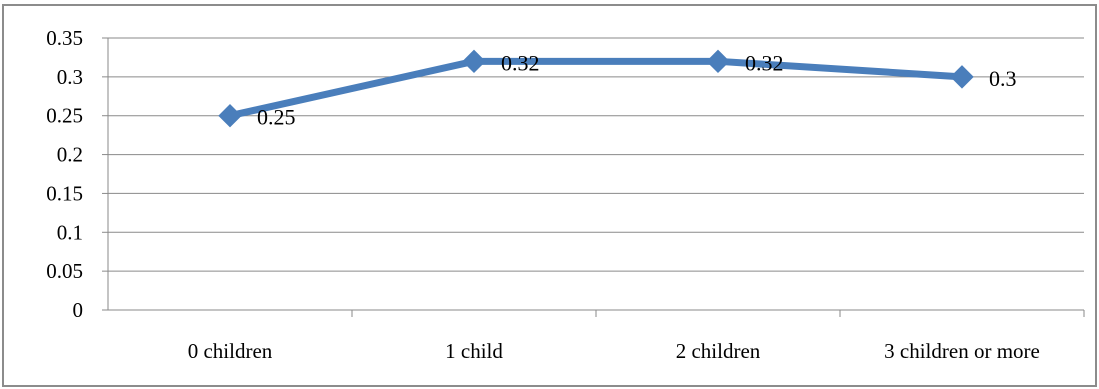 This screenshot has width=1099, height=389. What do you see at coordinates (64, 116) in the screenshot?
I see `y-tick-label-5: 0.25` at bounding box center [64, 116].